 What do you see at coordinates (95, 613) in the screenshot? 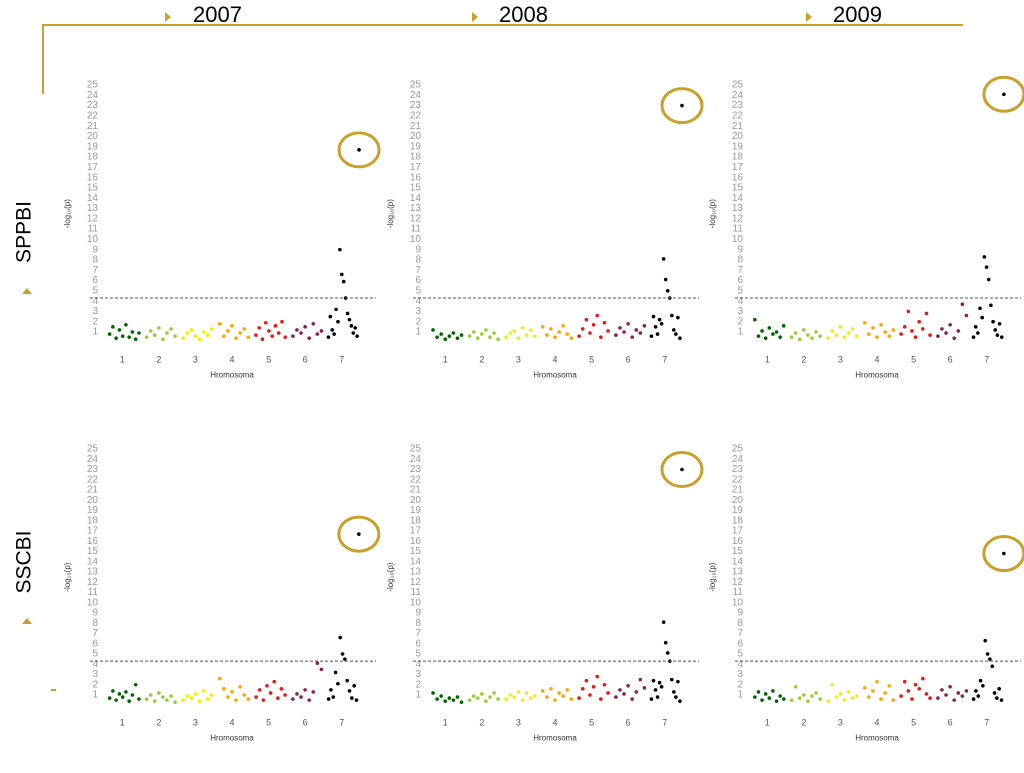
I see `y-tick-label: 9` at bounding box center [95, 613].